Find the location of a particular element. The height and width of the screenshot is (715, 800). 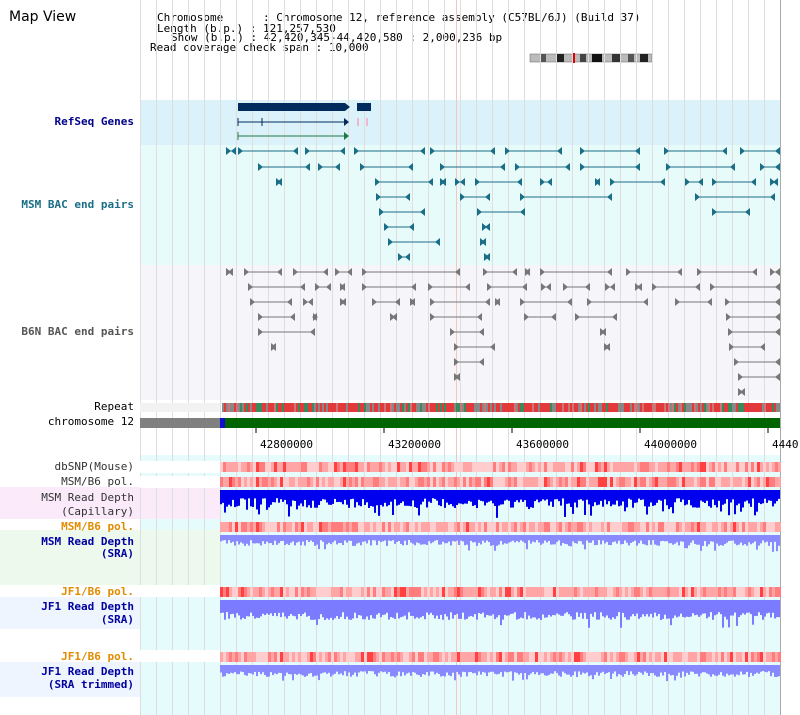

chromosome-ideogram is located at coordinates (591, 58).